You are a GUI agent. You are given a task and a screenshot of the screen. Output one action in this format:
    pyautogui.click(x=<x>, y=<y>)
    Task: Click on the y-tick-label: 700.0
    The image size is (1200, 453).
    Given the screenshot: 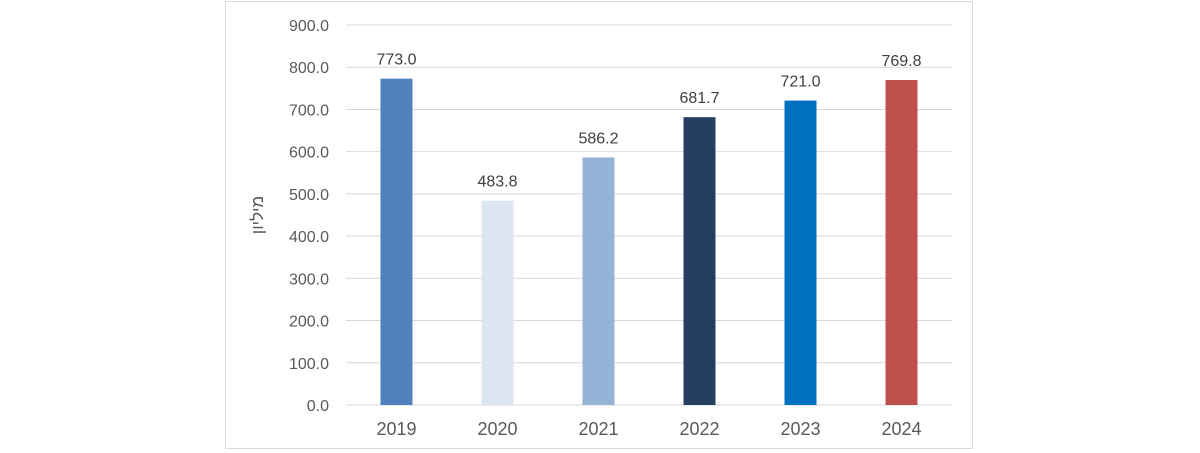 What is the action you would take?
    pyautogui.click(x=309, y=110)
    